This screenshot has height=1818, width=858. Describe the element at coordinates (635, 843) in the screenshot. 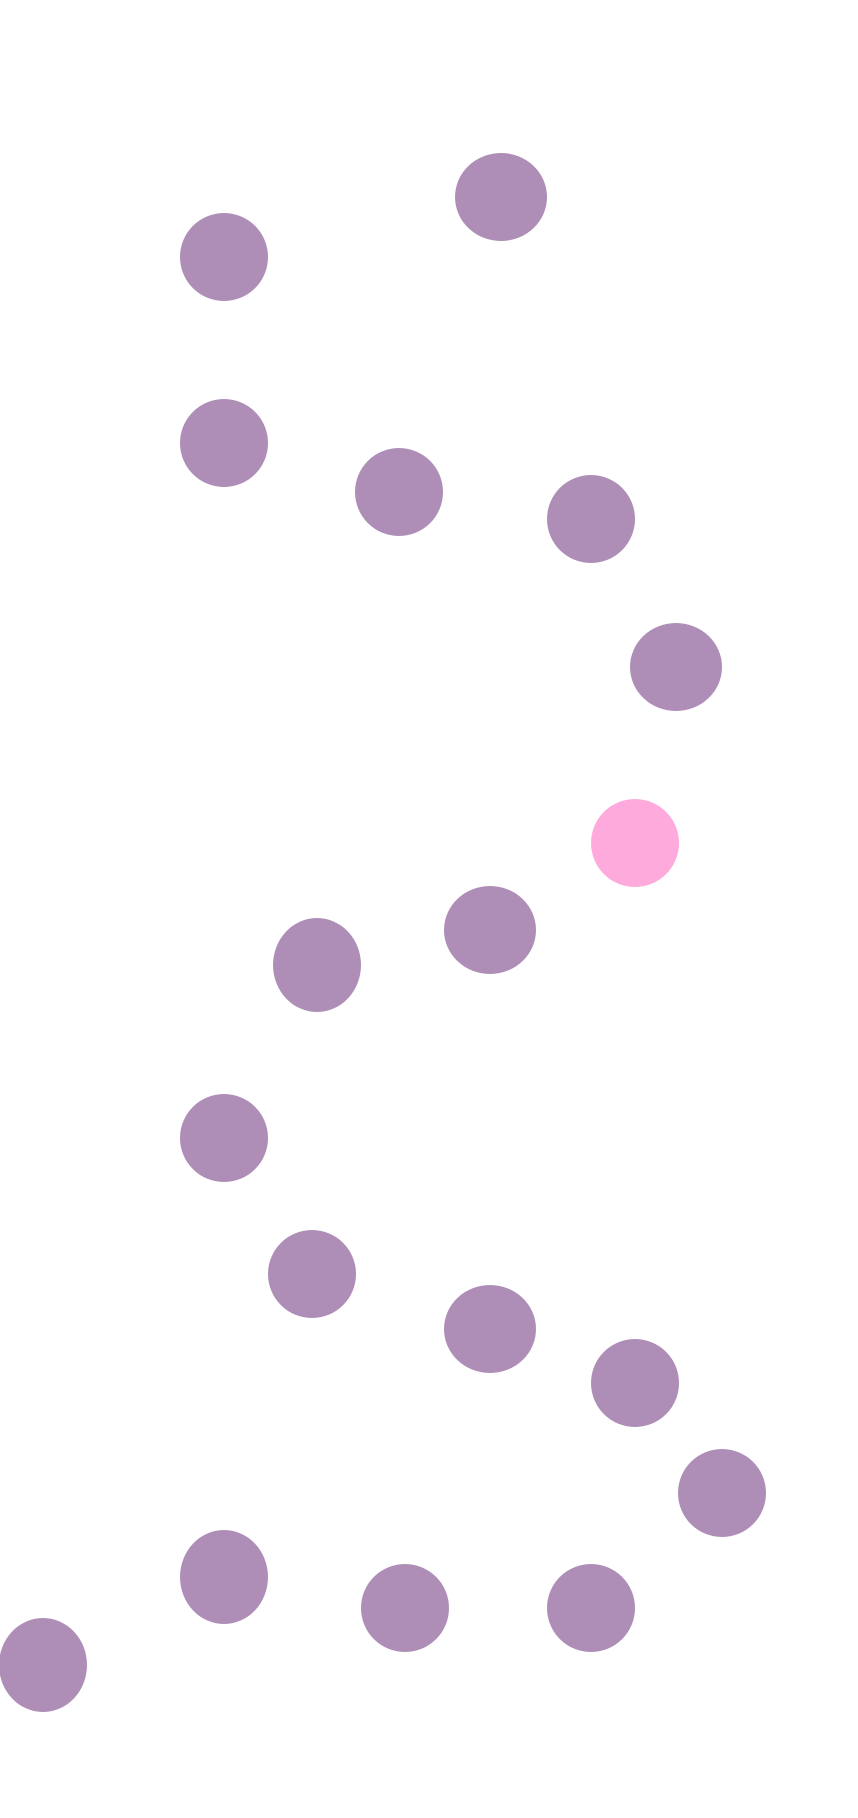

I see `highlighted-dot` at that location.